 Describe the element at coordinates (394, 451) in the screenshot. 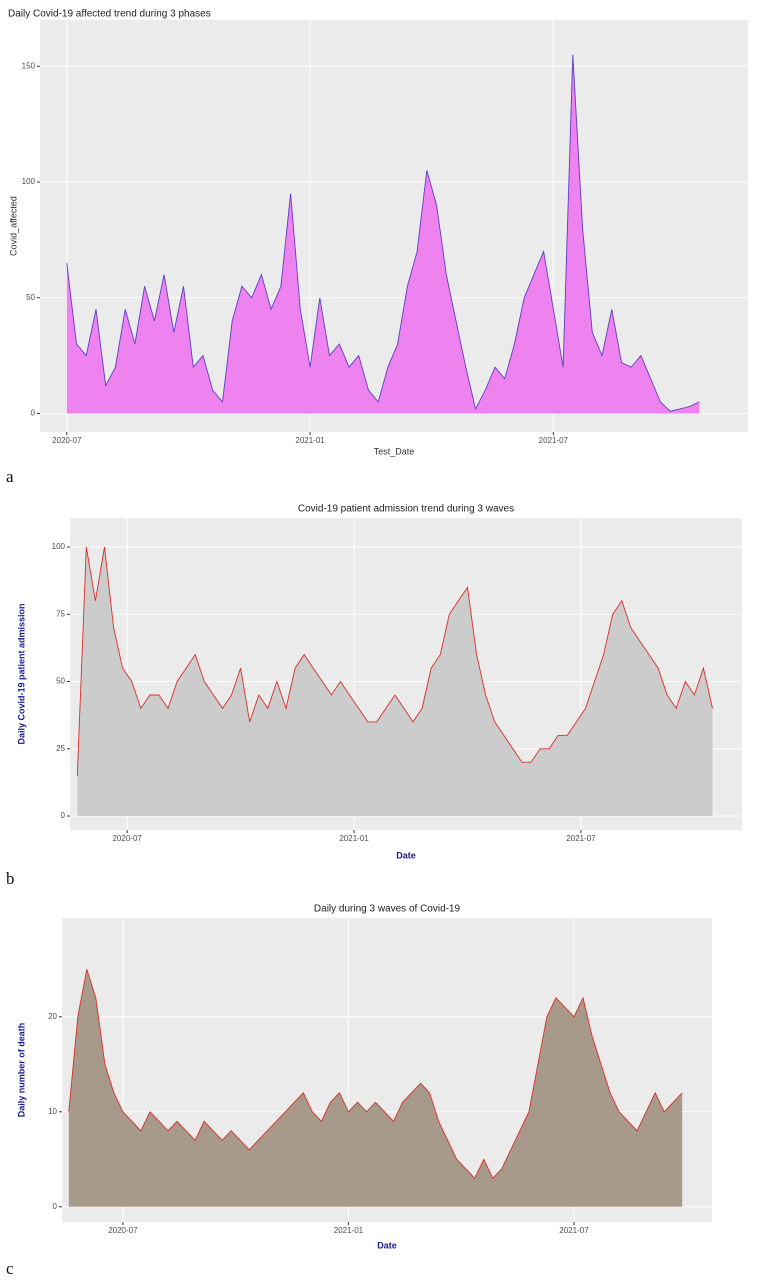

I see `x-axis-label: Test_Date` at that location.